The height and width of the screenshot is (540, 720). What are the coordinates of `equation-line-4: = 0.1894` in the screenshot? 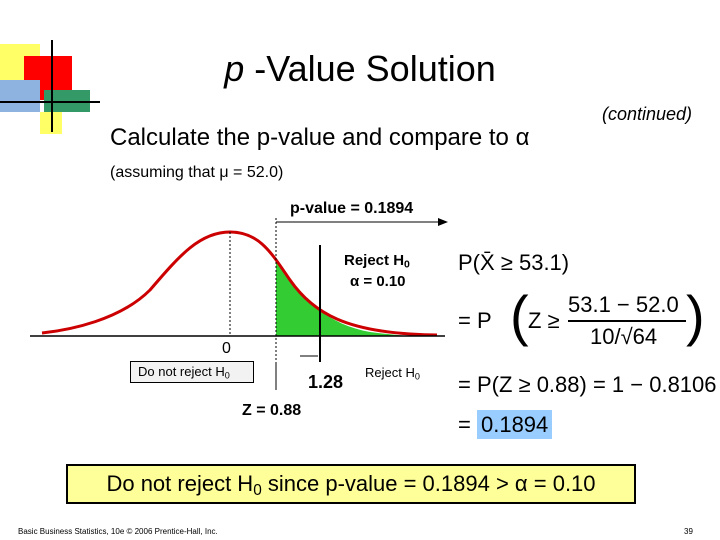 It's located at (505, 424).